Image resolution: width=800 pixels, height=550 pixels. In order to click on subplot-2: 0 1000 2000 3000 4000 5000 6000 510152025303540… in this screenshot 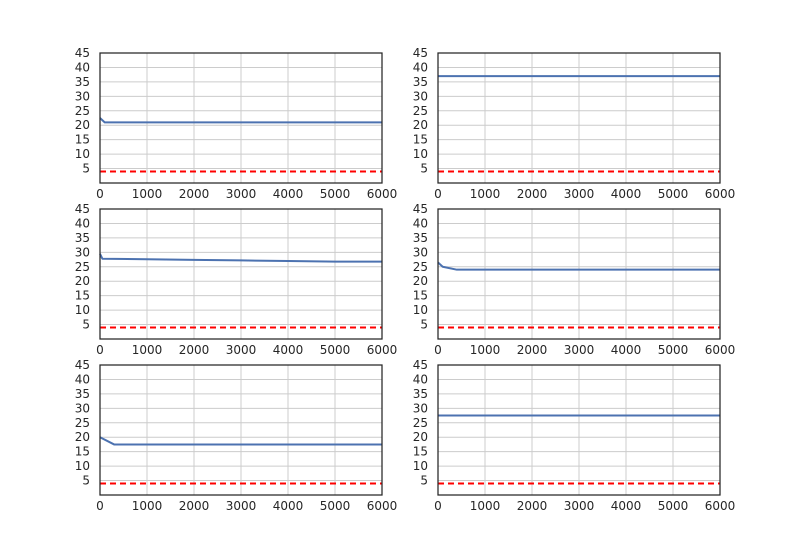, I will do `click(574, 123)`.